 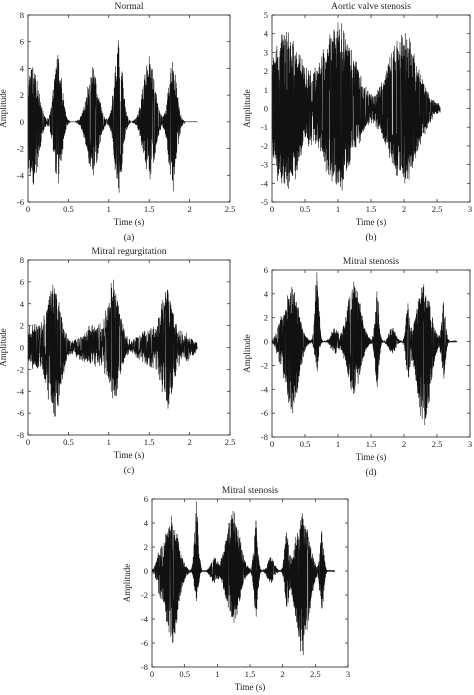 I want to click on panel-caption: (d), so click(x=370, y=472).